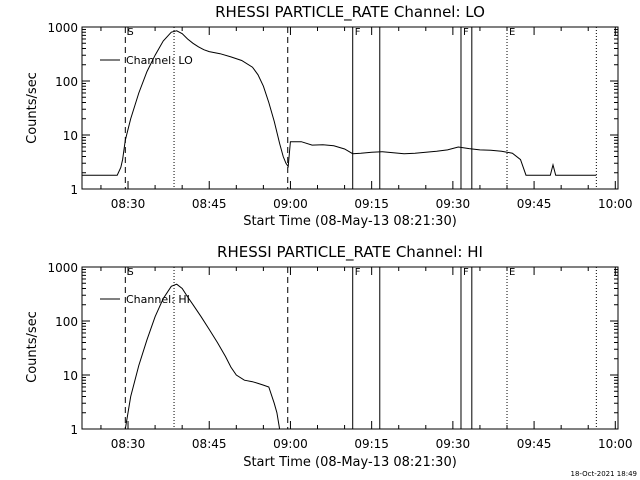 The height and width of the screenshot is (480, 640). What do you see at coordinates (202, 356) in the screenshot?
I see `series-line` at bounding box center [202, 356].